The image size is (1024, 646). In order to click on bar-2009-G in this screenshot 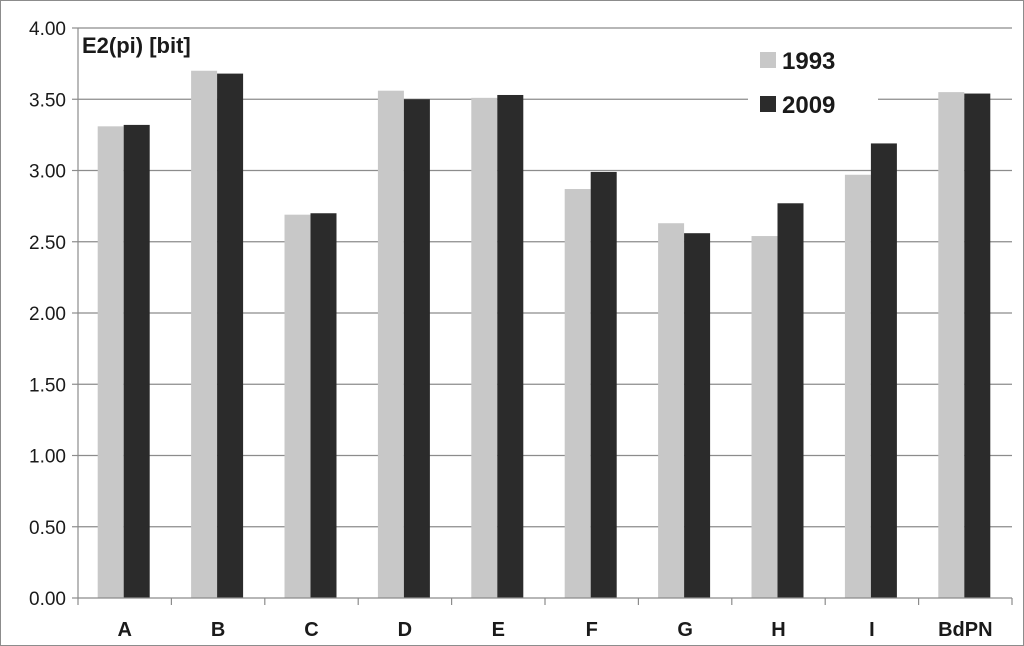, I will do `click(697, 415)`.